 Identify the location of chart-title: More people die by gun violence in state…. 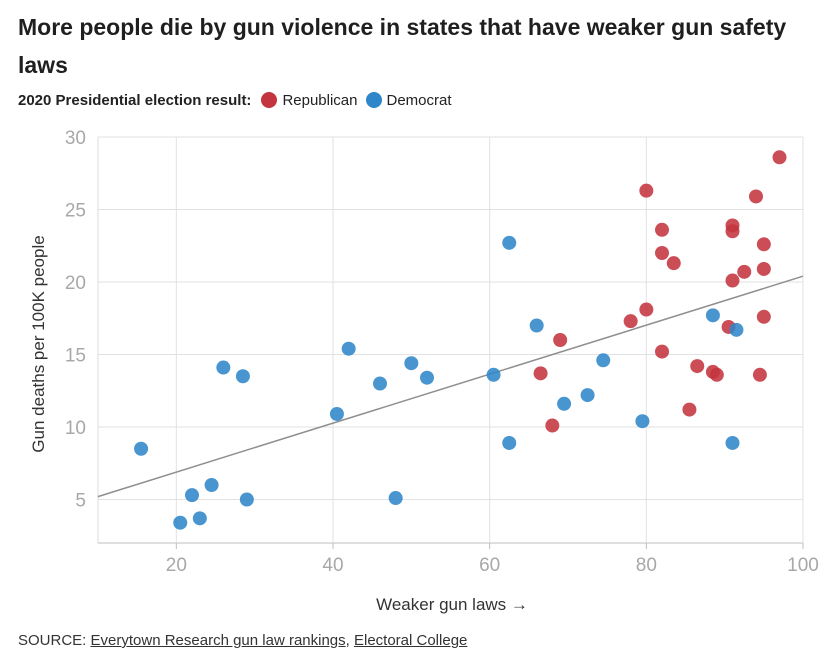
(402, 46).